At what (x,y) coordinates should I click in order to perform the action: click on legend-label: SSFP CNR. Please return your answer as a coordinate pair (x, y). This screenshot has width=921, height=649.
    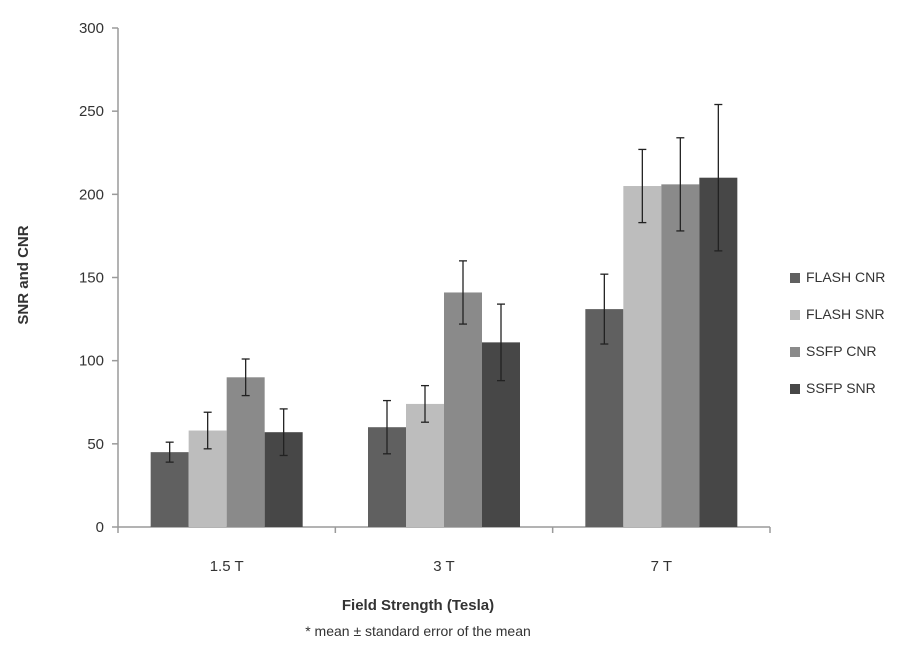
    Looking at the image, I should click on (841, 351).